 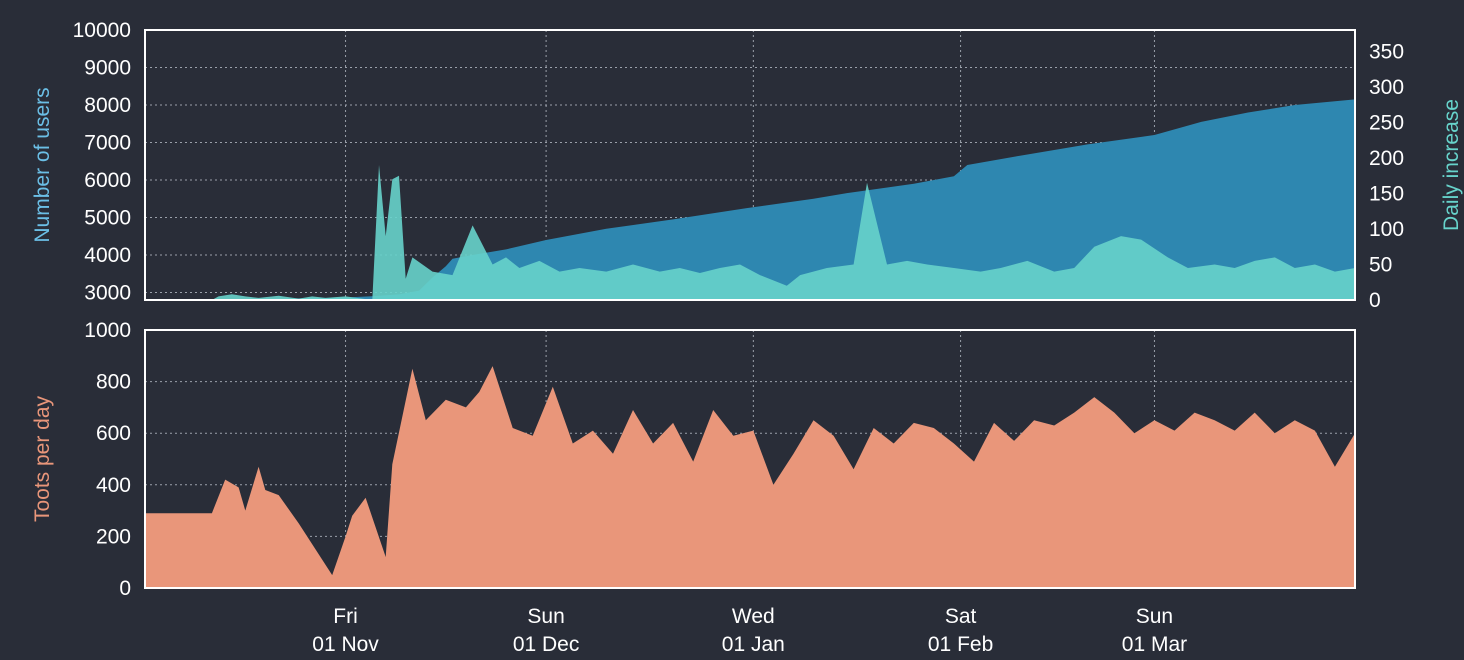 What do you see at coordinates (753, 644) in the screenshot?
I see `x-tick-date: 01 Jan` at bounding box center [753, 644].